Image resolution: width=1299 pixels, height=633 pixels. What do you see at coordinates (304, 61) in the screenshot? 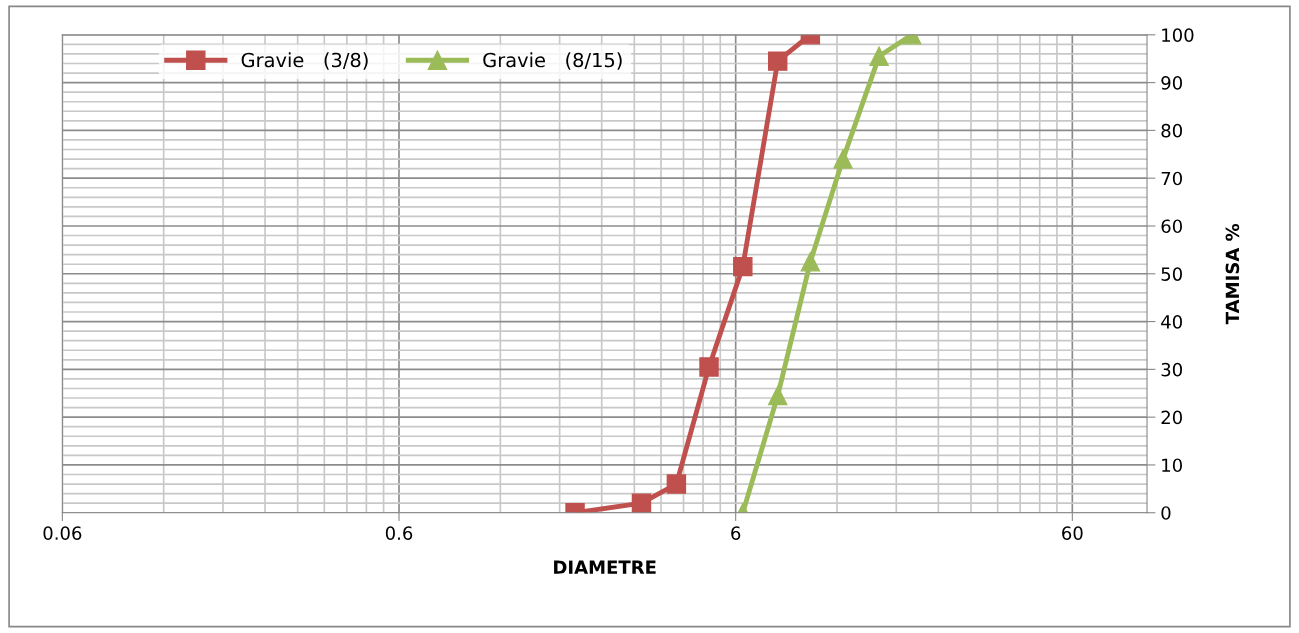
I see `legend-label: Gravie (3/8)` at bounding box center [304, 61].